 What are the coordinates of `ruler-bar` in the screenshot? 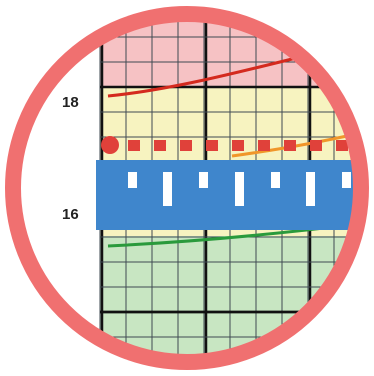 It's located at (235, 195).